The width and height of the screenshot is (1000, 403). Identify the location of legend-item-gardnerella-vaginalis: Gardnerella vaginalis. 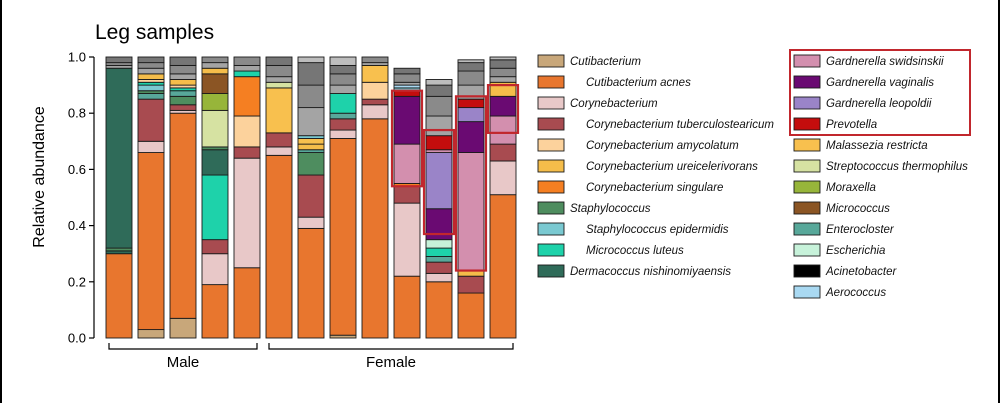
(863, 82).